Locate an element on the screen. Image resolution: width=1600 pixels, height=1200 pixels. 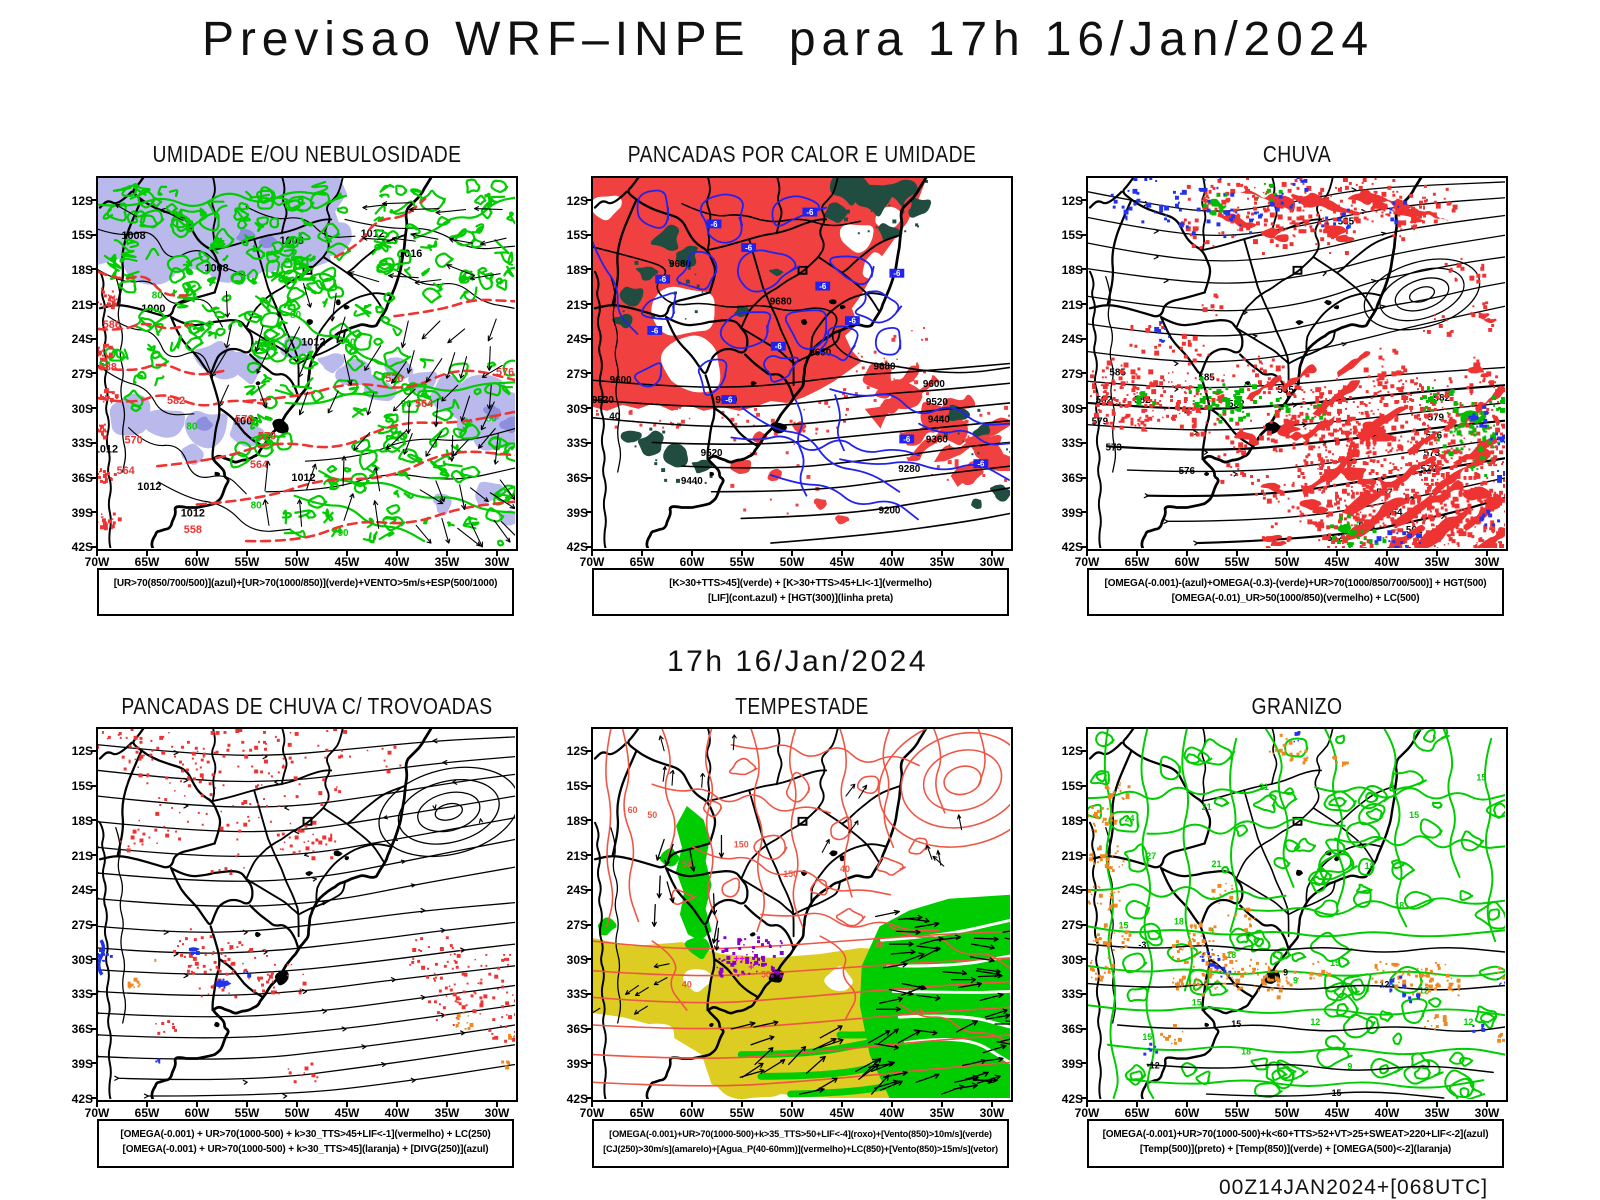
svg-text: 558 is located at coordinates (193, 530).